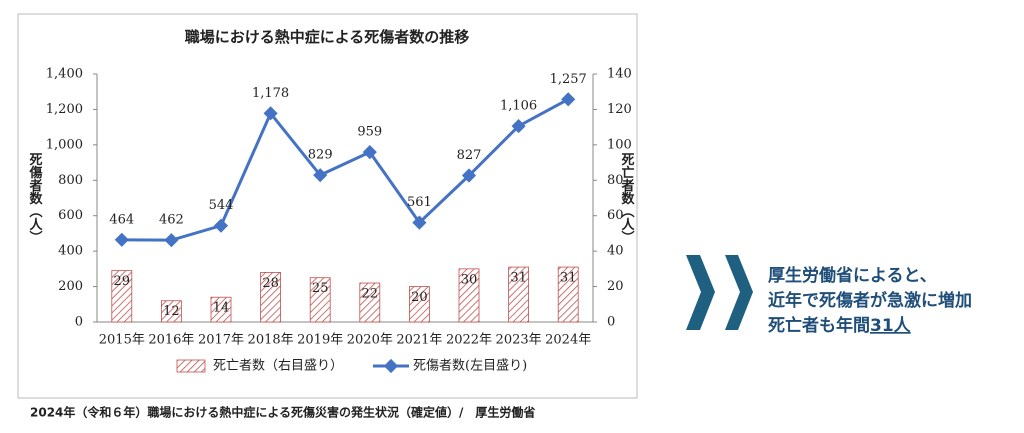 This screenshot has height=433, width=1024. I want to click on x-tick-label: 2020年, so click(370, 340).